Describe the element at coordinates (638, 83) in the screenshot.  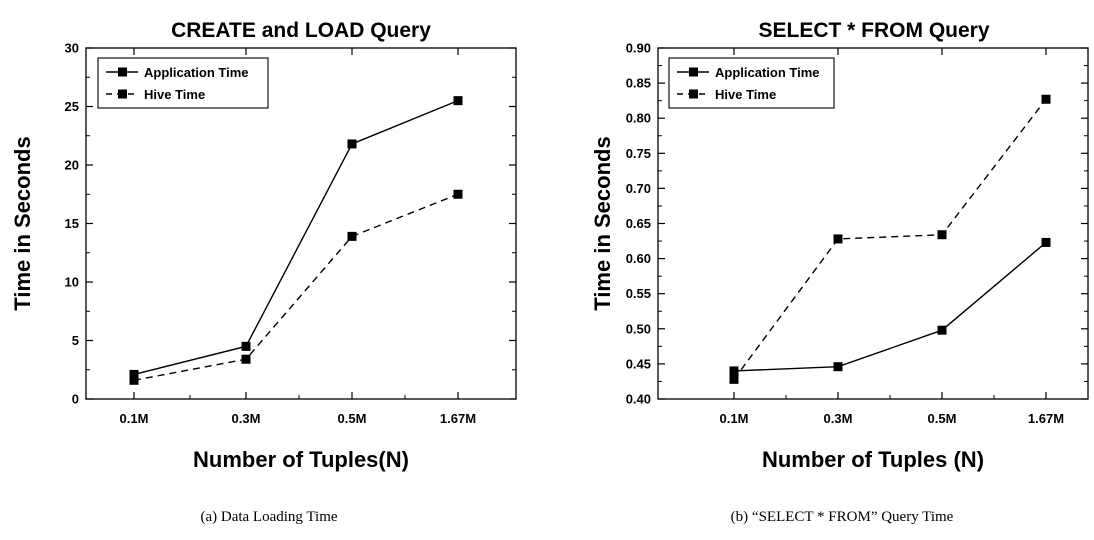
I see `y-tick-label: 0.85` at that location.